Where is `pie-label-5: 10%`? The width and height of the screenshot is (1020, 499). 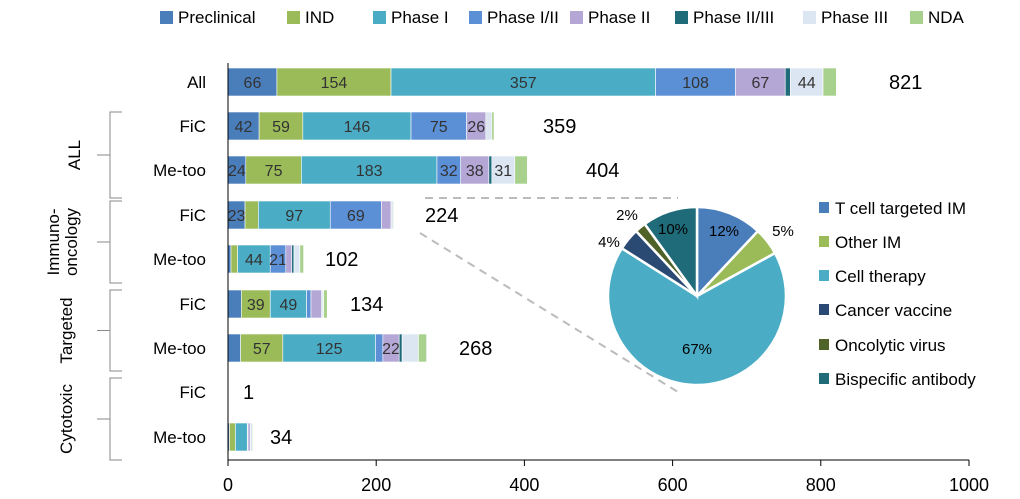
pie-label-5: 10% is located at coordinates (673, 229).